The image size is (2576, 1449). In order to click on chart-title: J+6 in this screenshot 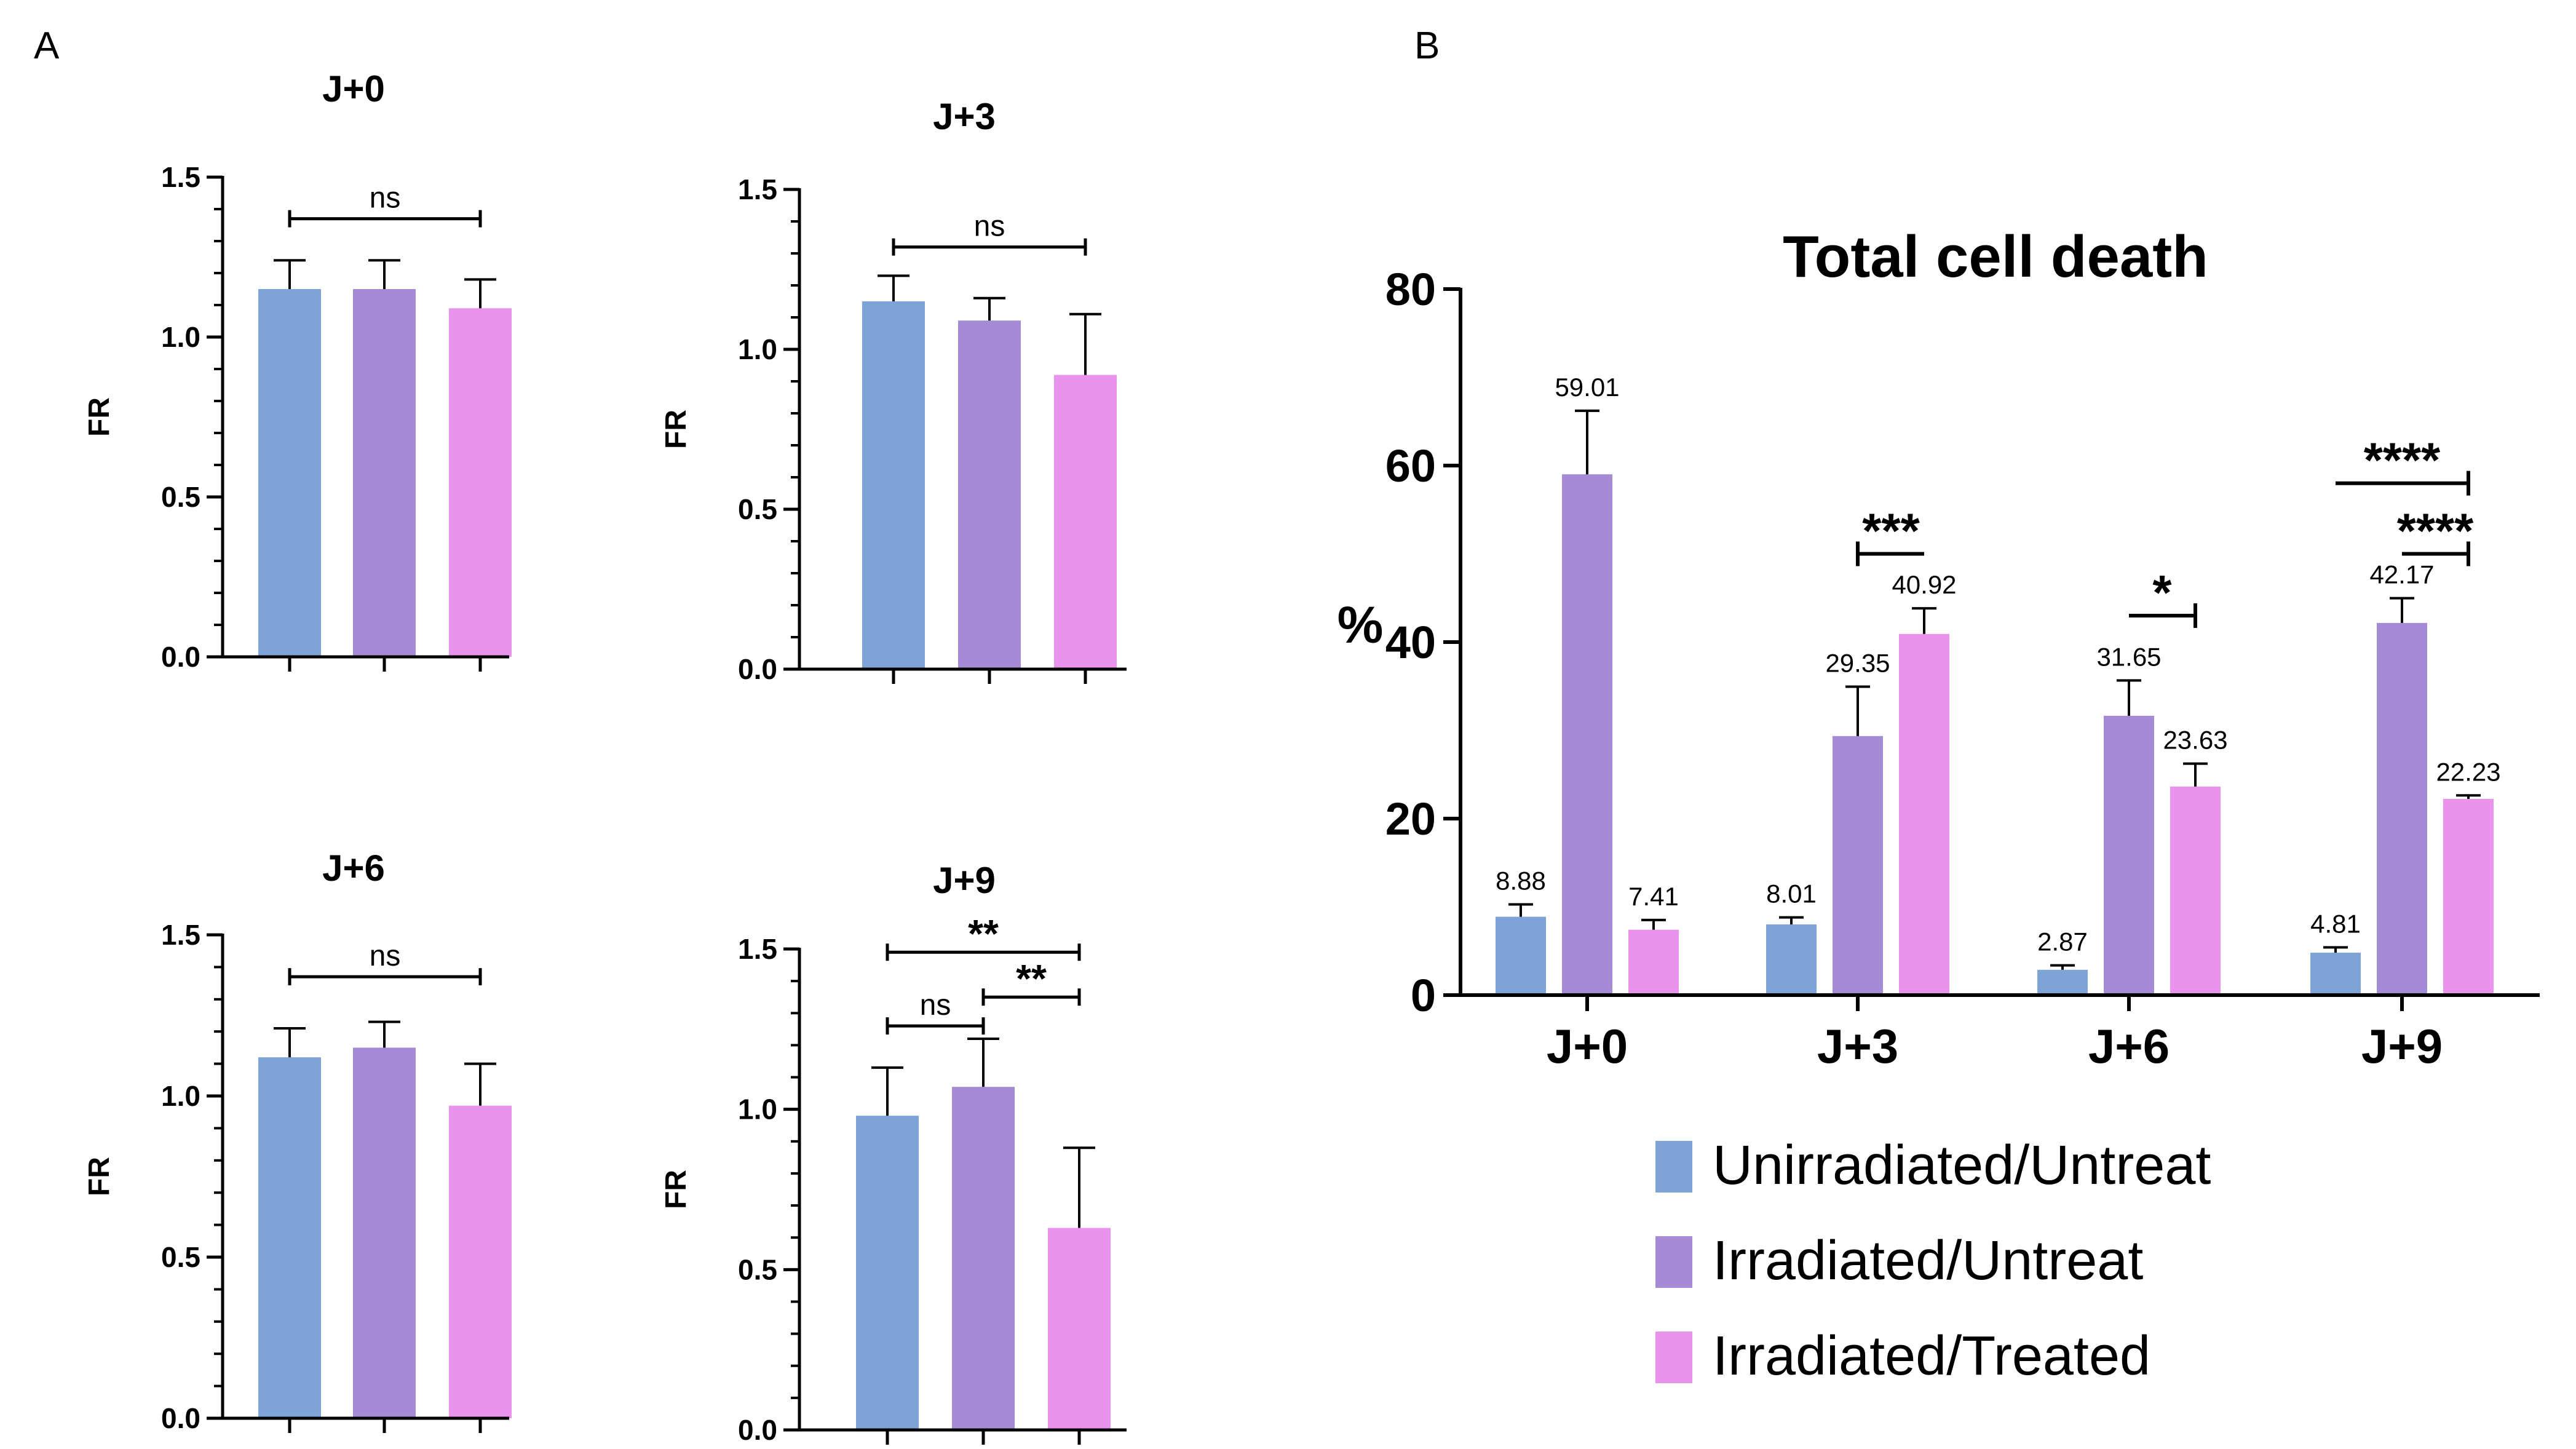, I will do `click(353, 868)`.